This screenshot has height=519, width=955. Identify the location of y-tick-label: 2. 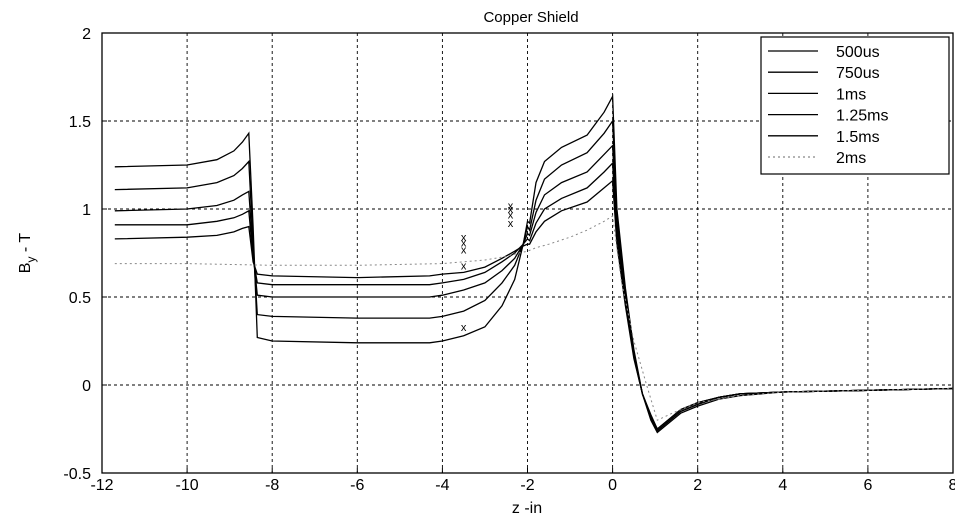
(86, 34).